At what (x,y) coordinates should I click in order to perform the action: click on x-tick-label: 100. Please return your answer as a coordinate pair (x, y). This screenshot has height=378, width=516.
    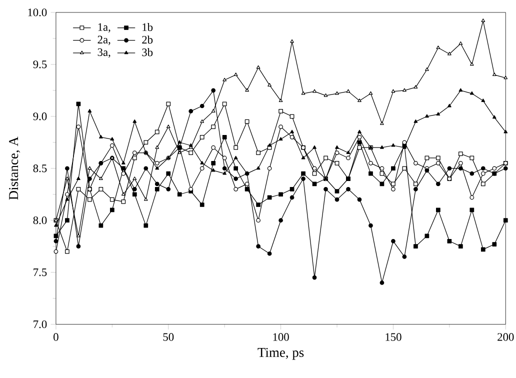
    Looking at the image, I should click on (281, 337).